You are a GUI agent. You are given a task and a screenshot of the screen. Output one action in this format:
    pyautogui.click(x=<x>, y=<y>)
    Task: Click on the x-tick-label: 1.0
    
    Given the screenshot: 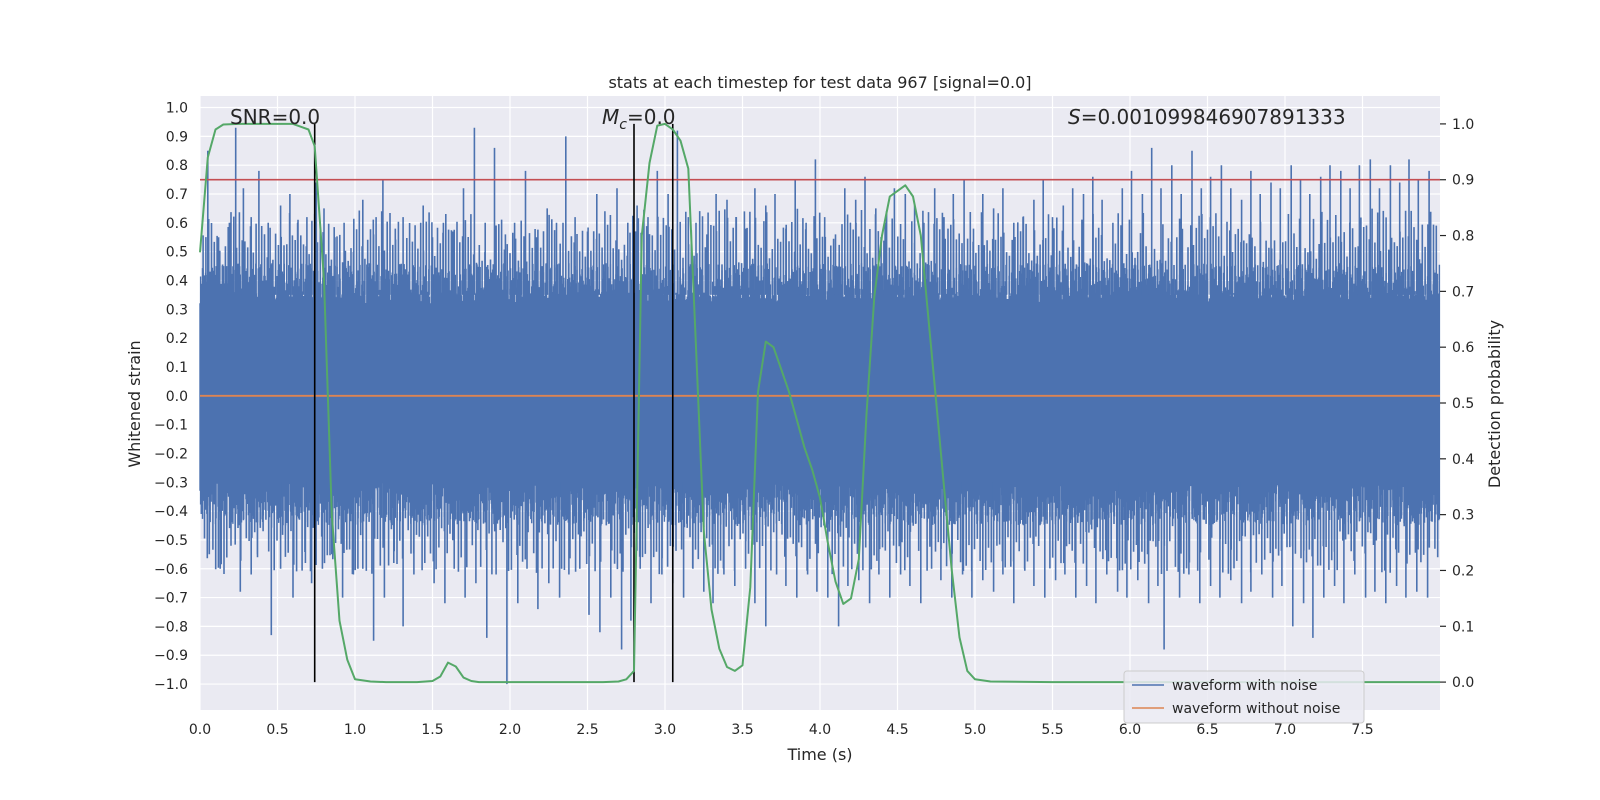 What is the action you would take?
    pyautogui.click(x=355, y=730)
    